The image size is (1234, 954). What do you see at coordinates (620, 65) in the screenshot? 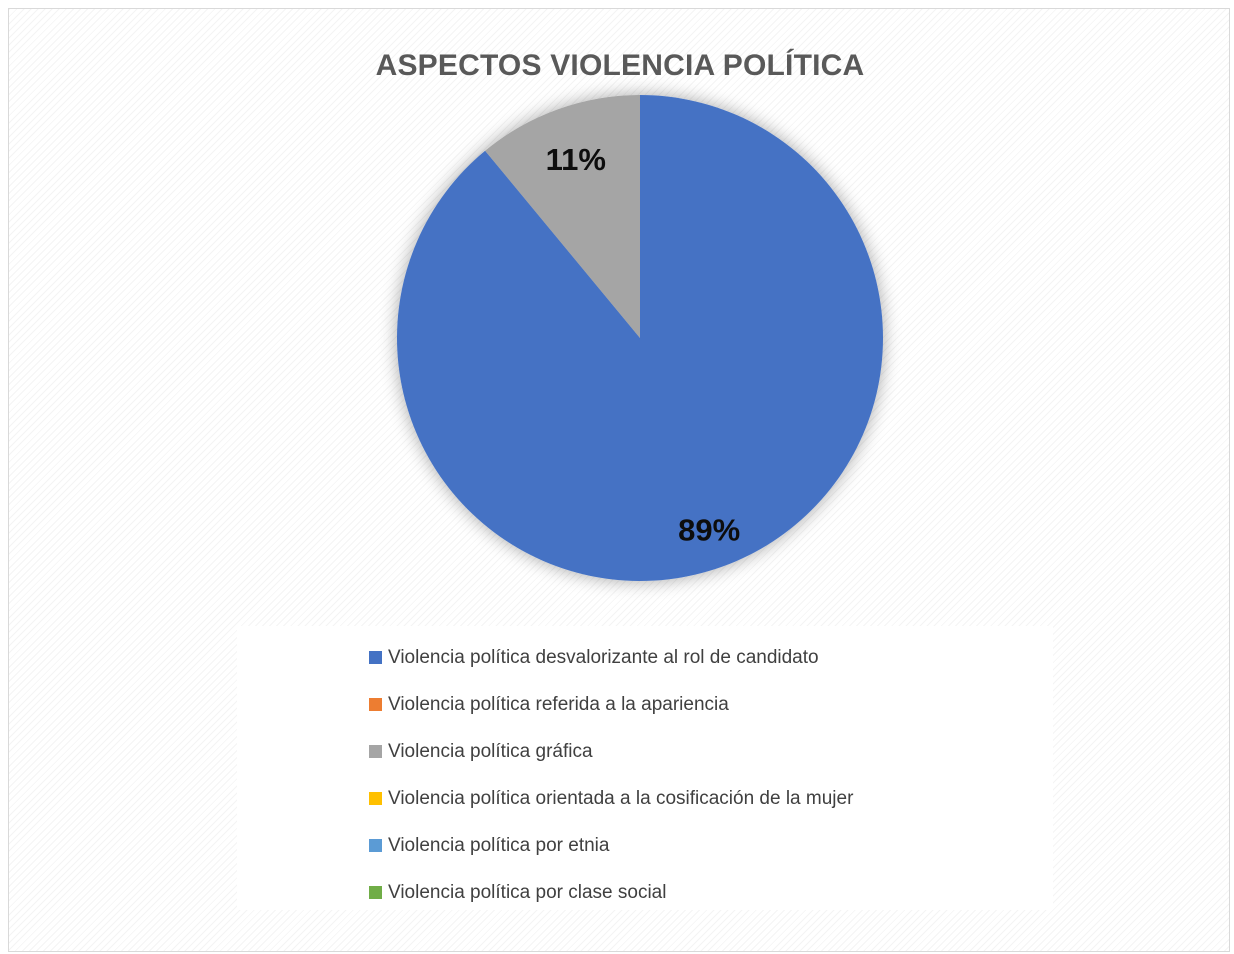
I see `chart-title: ASPECTOS VIOLENCIA POLÍTICA` at bounding box center [620, 65].